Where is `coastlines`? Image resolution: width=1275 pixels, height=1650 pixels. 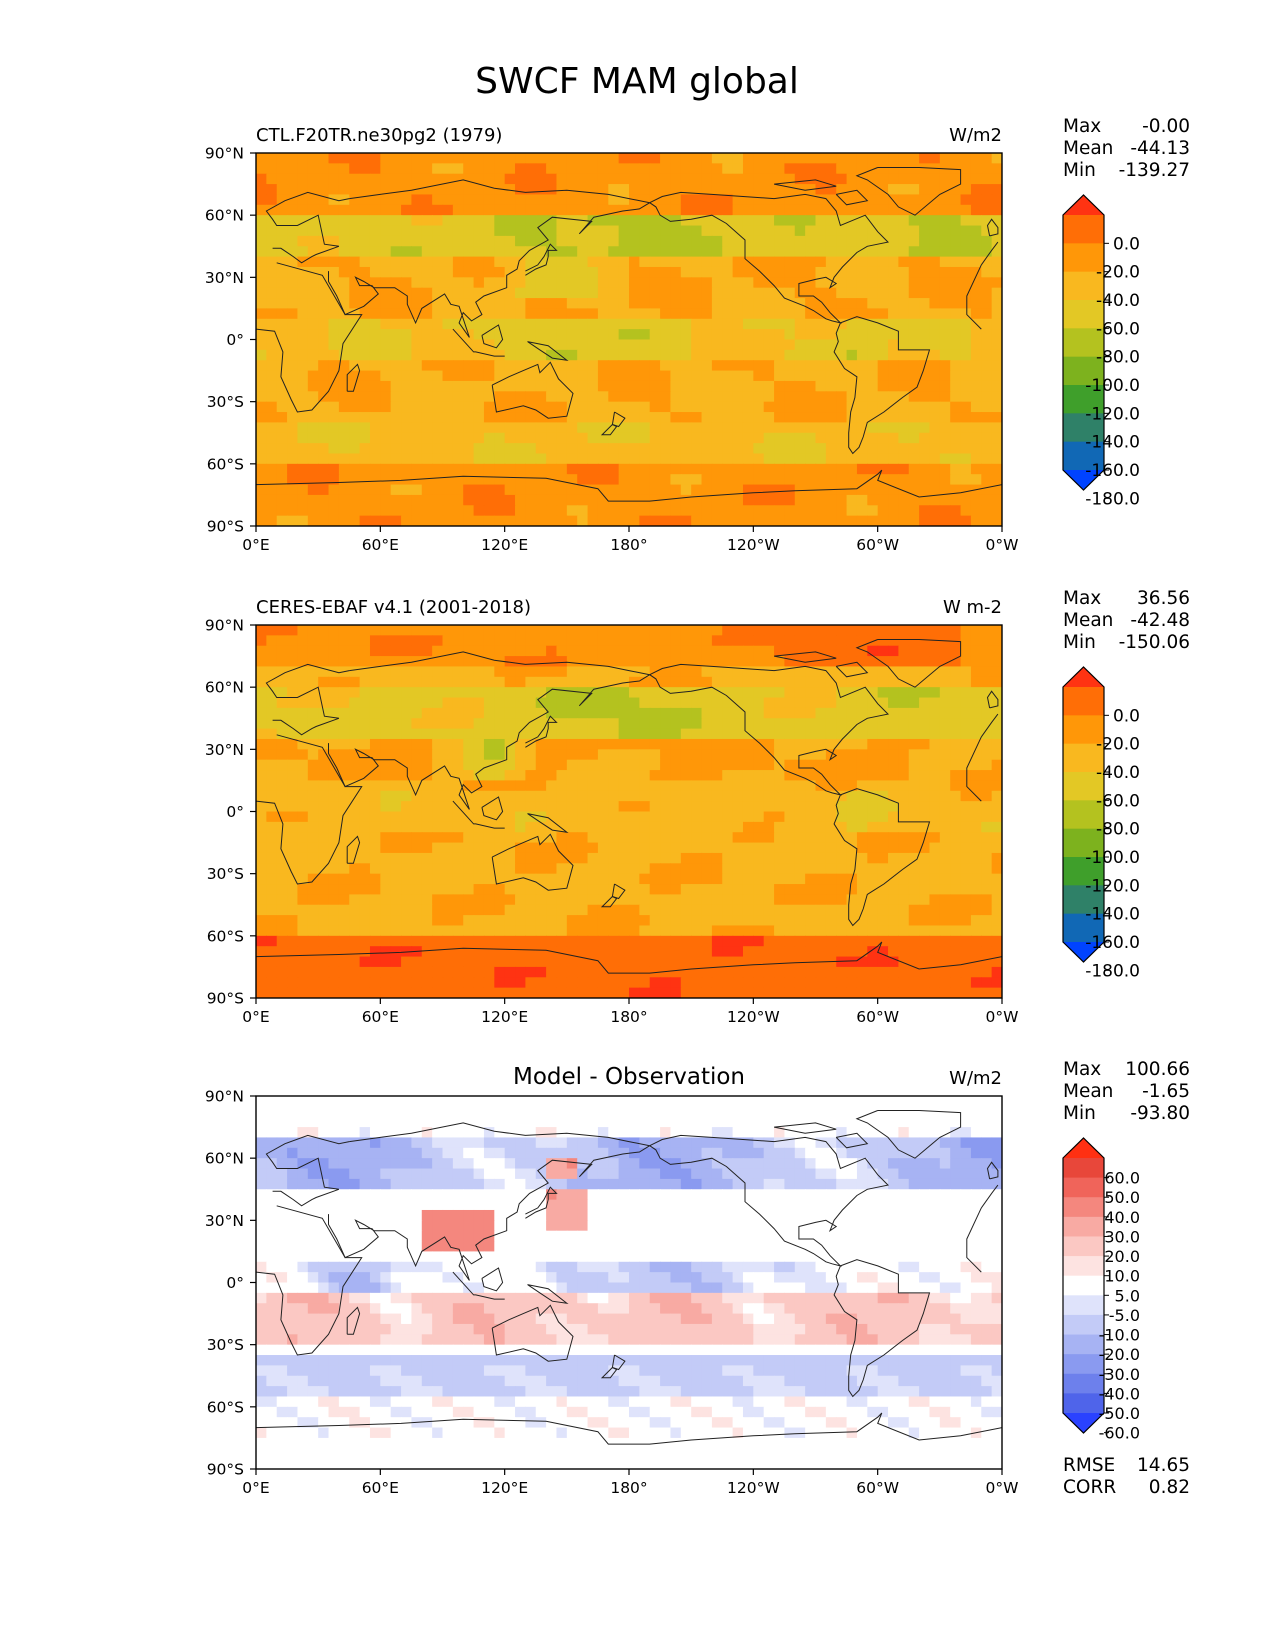
coastlines is located at coordinates (629, 334).